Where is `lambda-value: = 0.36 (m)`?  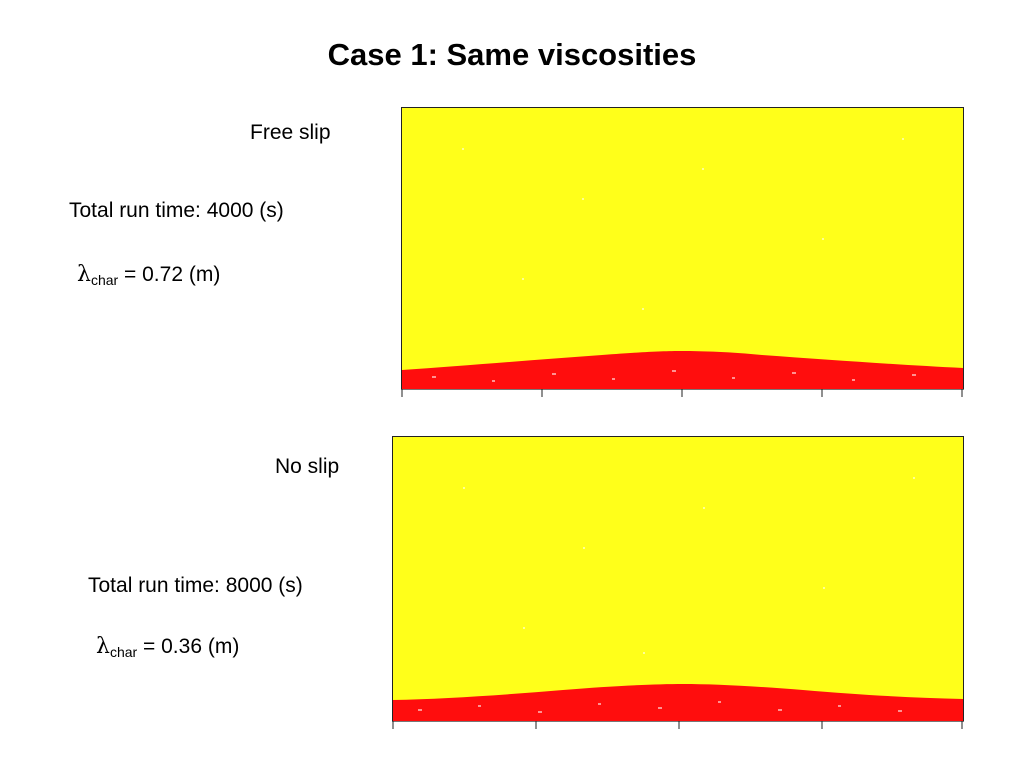 lambda-value: = 0.36 (m) is located at coordinates (188, 646).